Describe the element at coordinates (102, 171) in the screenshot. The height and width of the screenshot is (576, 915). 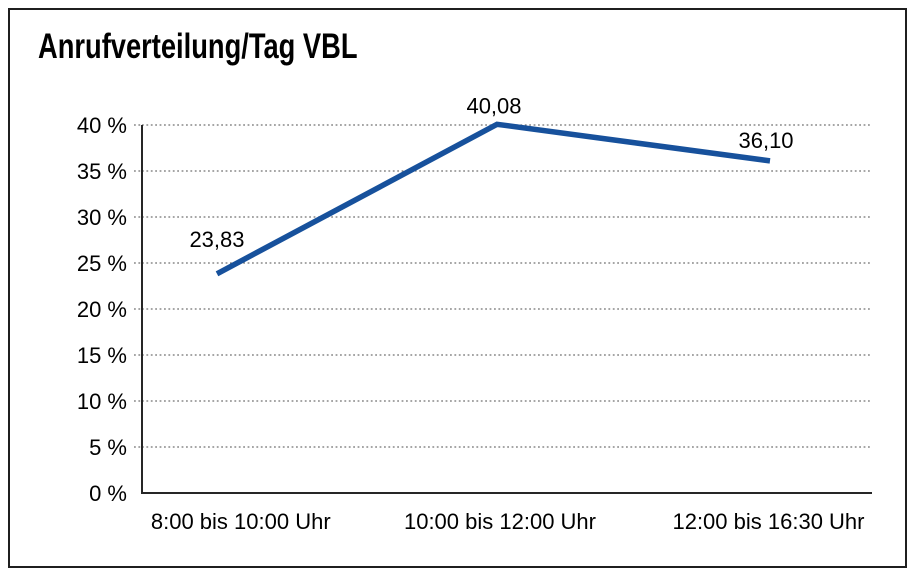
I see `y-tick-label: 35 %` at that location.